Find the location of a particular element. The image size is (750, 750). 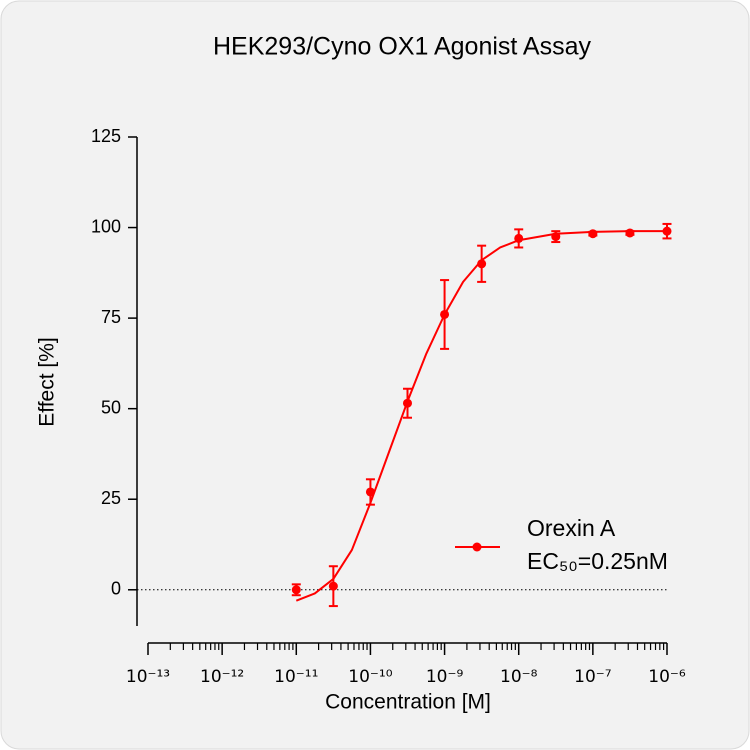

x-tick-label: 10⁻¹⁰ is located at coordinates (370, 677).